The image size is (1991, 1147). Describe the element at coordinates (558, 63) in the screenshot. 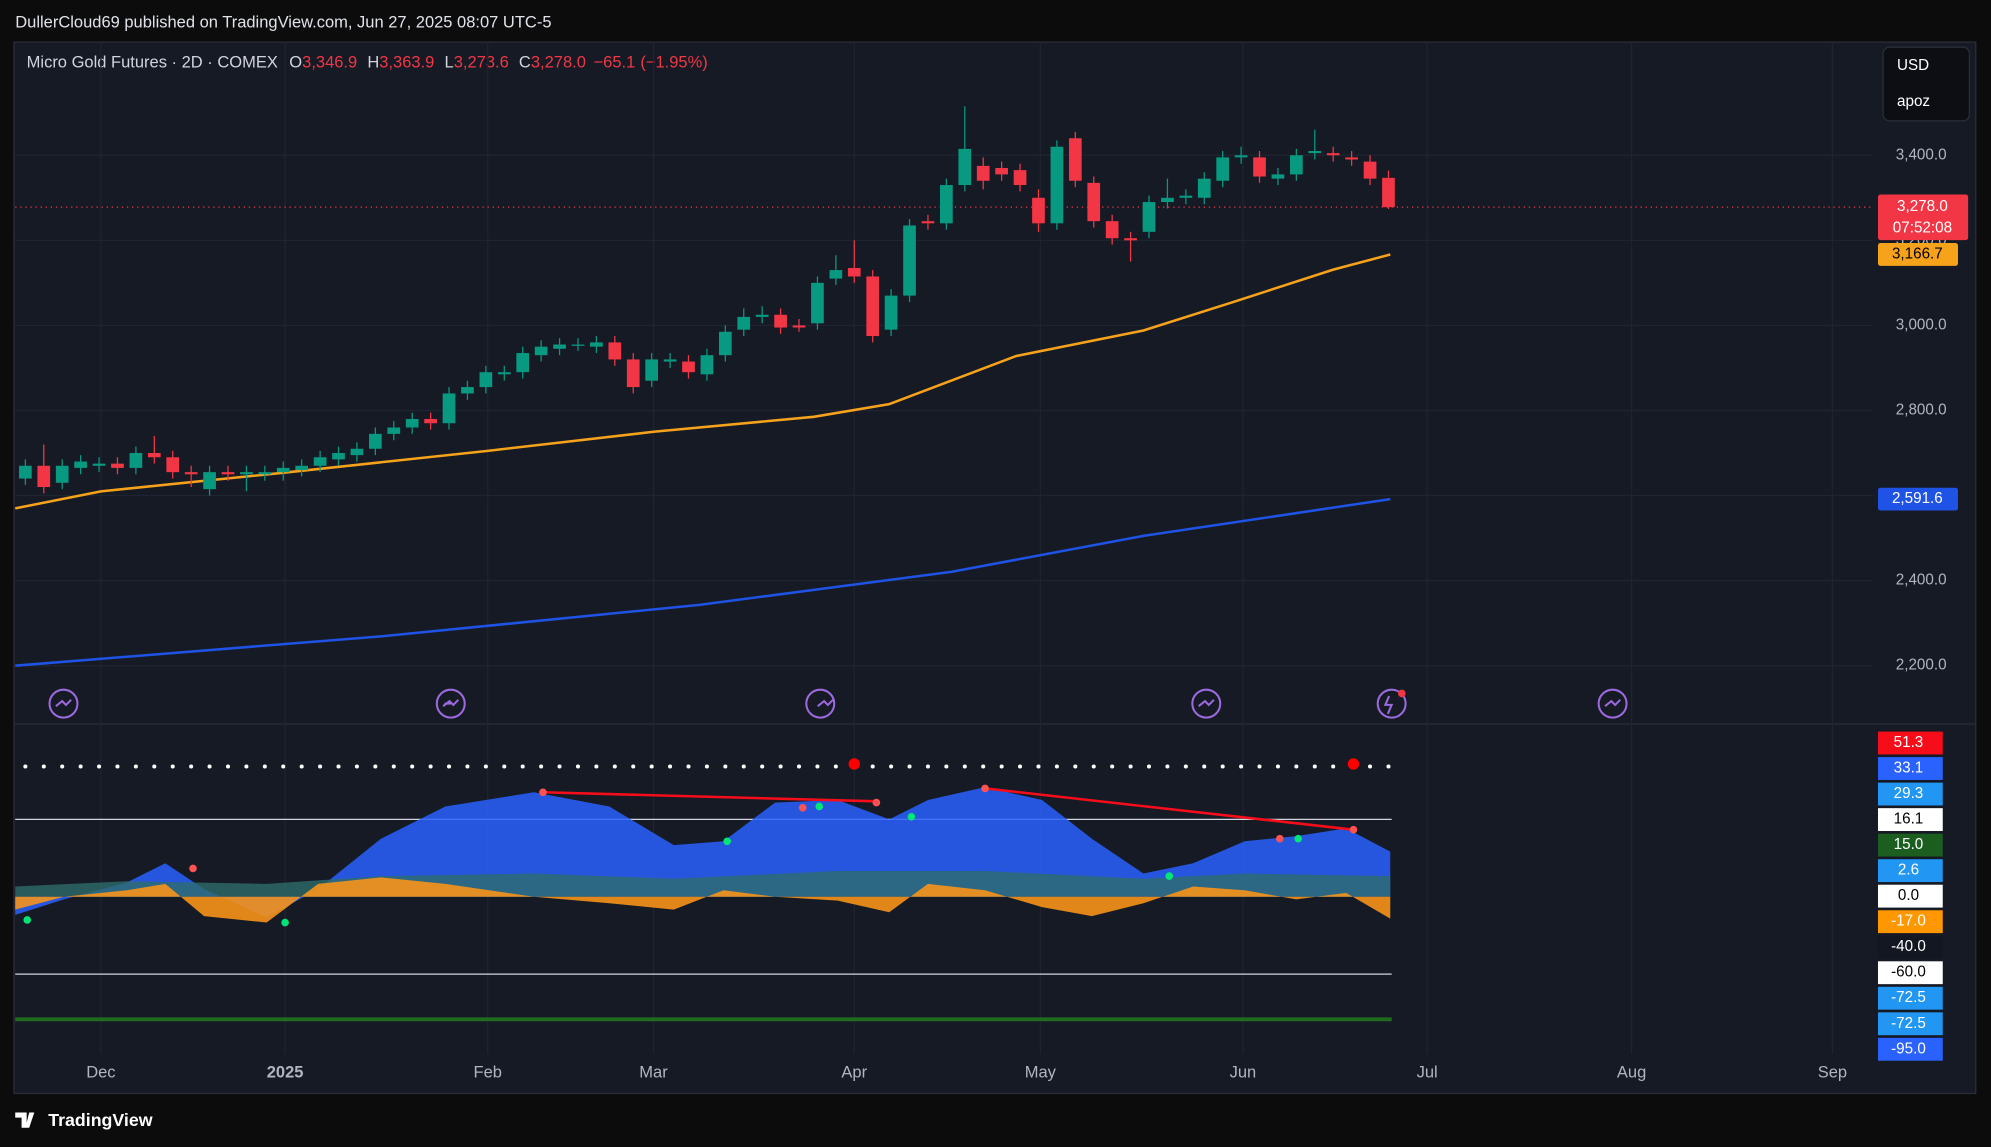

I see `ohlc-value: 3,278.0` at that location.